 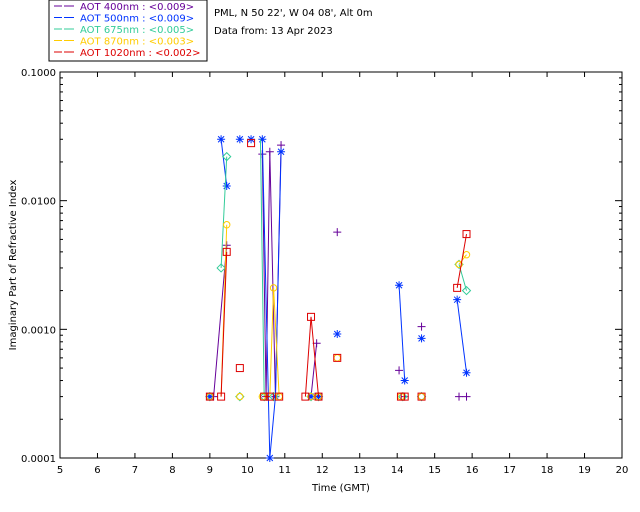 I want to click on x-tick-label: 15, so click(x=434, y=470).